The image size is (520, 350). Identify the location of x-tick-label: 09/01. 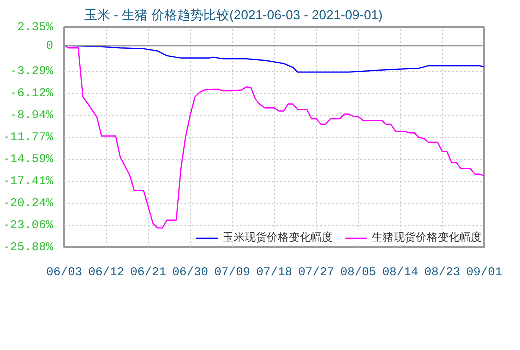
(484, 273).